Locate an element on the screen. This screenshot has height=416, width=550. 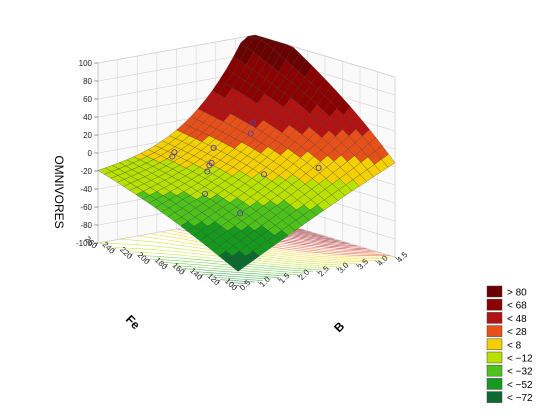
z-tick-label: -20 is located at coordinates (86, 171).